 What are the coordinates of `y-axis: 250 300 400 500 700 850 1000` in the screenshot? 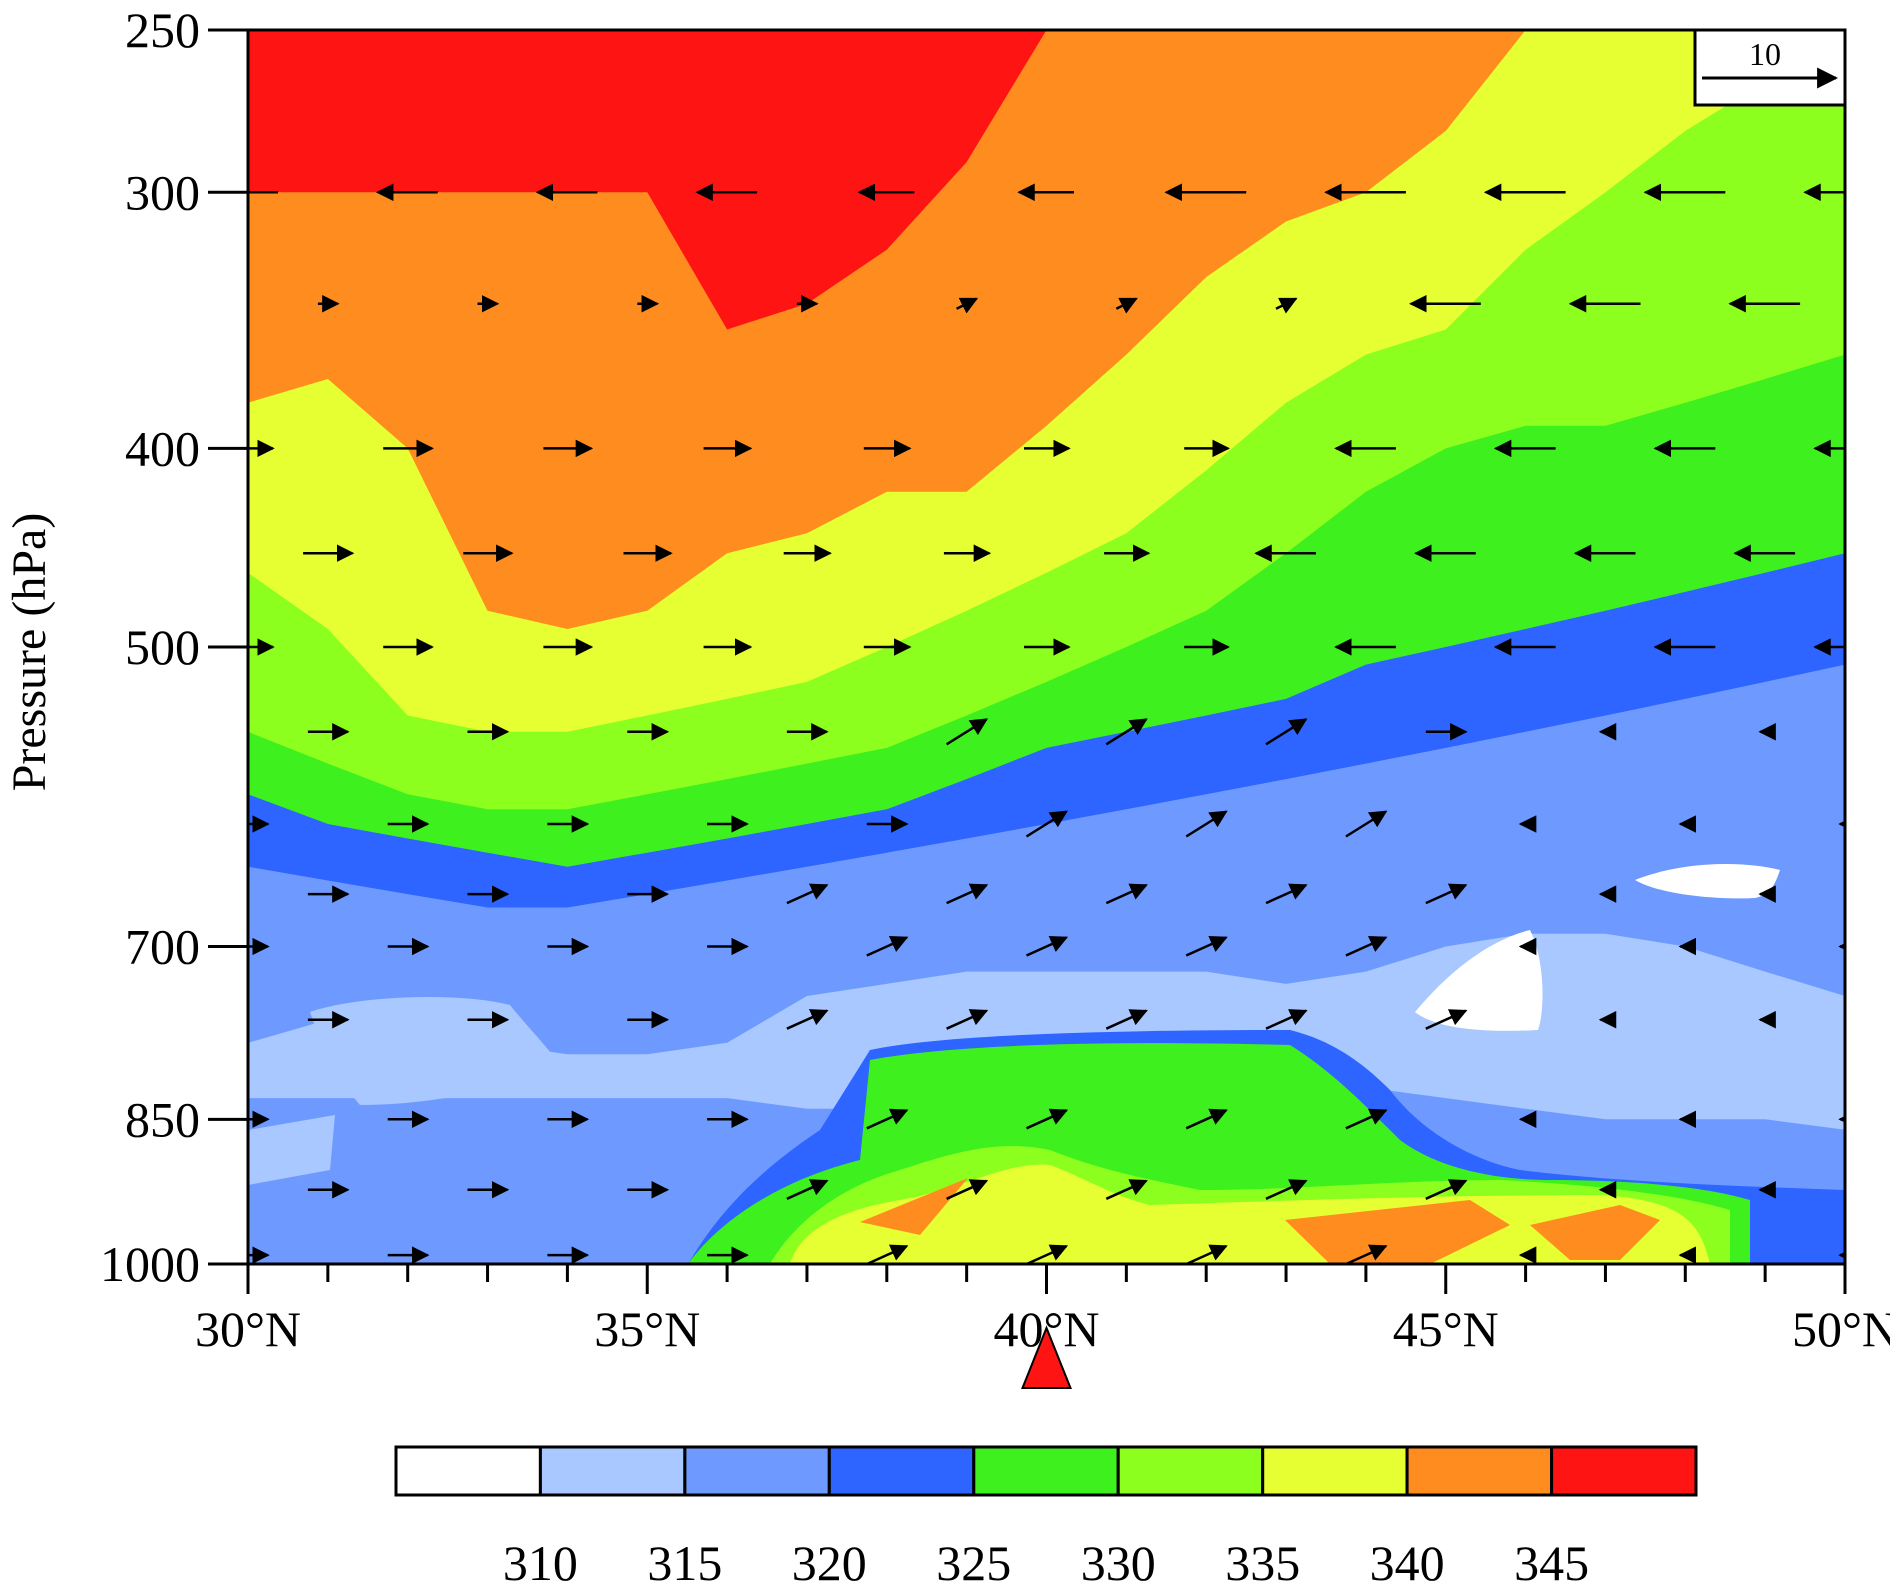 It's located at (174, 647).